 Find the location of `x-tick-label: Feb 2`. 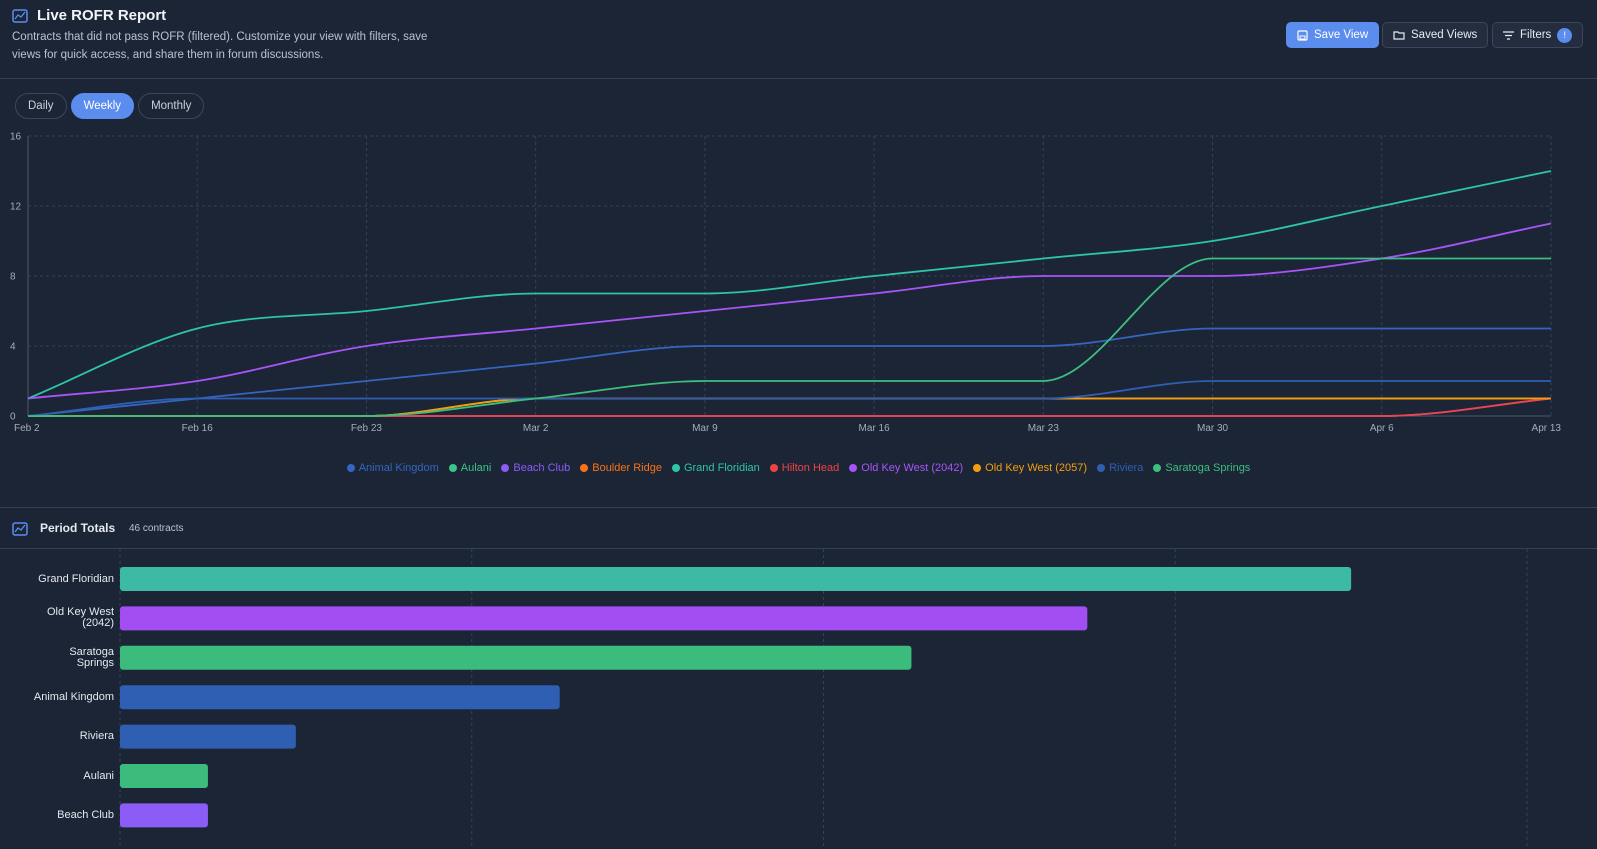

x-tick-label: Feb 2 is located at coordinates (27, 428).